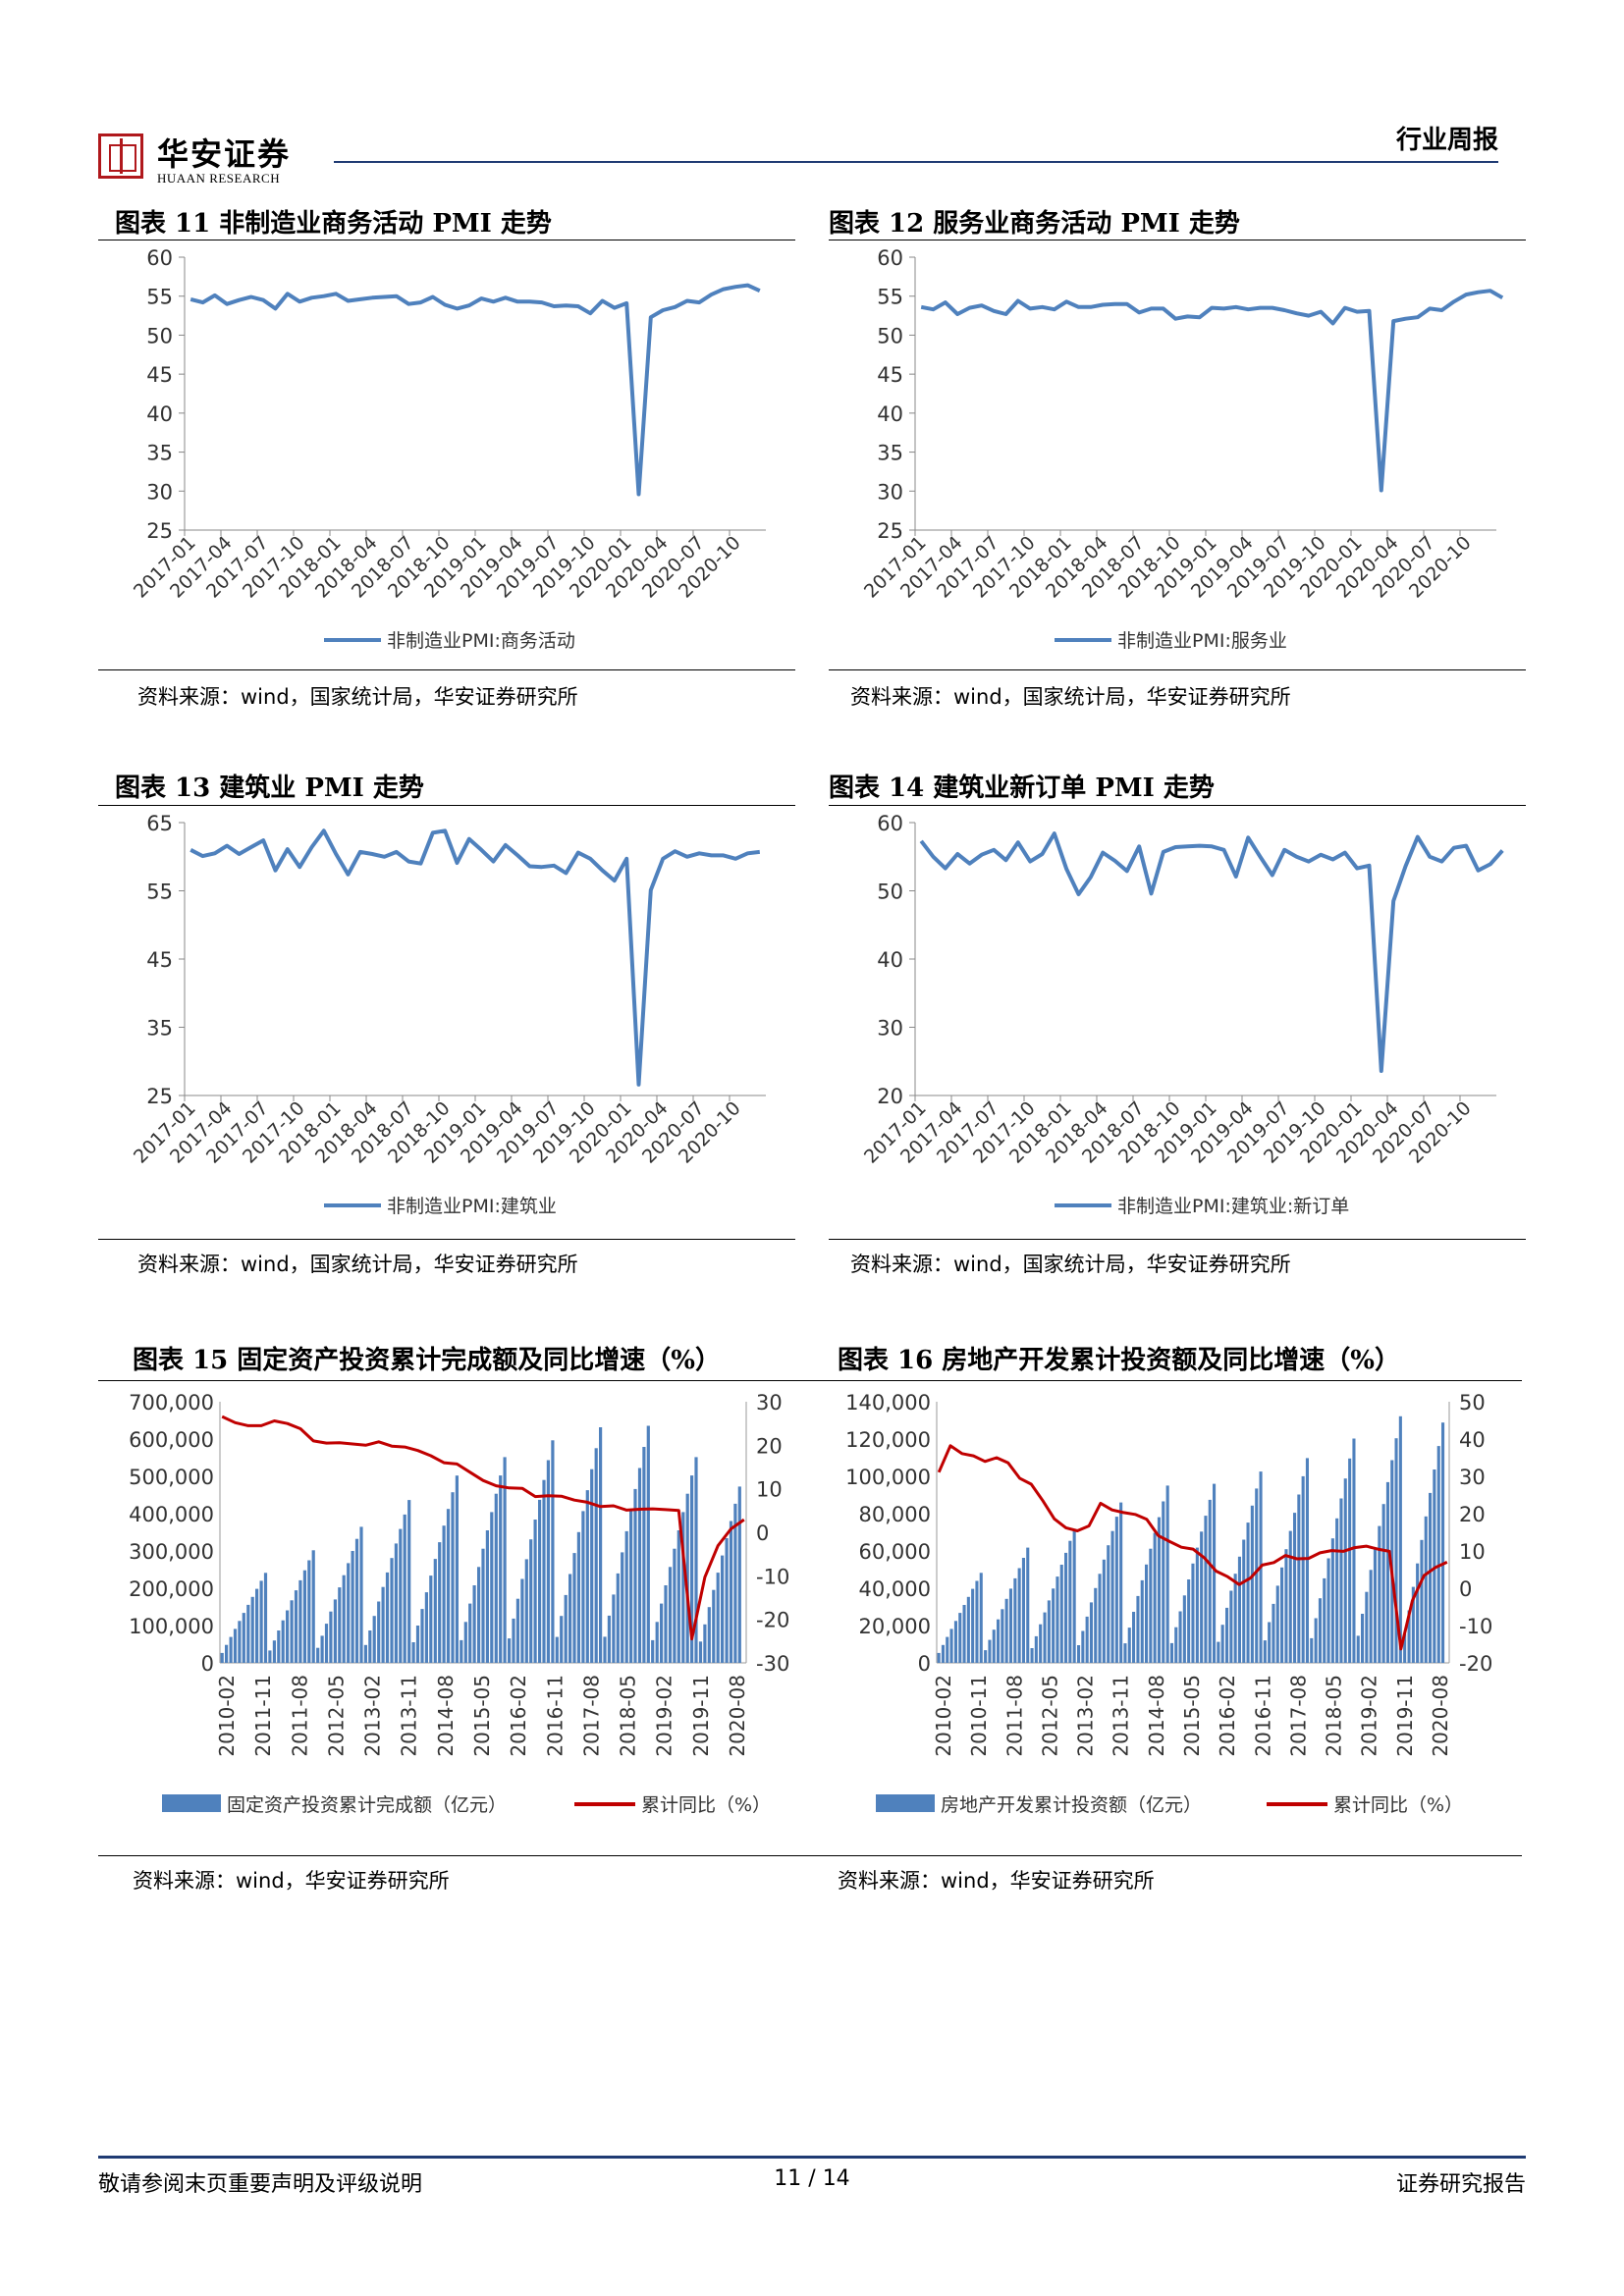 The height and width of the screenshot is (2296, 1624). What do you see at coordinates (810, 1380) in the screenshot?
I see `figure-rule` at bounding box center [810, 1380].